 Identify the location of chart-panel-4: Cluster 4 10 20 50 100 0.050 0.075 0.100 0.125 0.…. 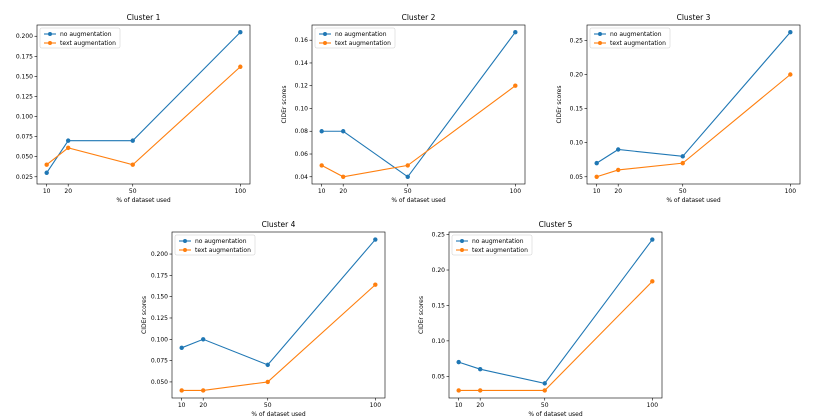
(263, 318).